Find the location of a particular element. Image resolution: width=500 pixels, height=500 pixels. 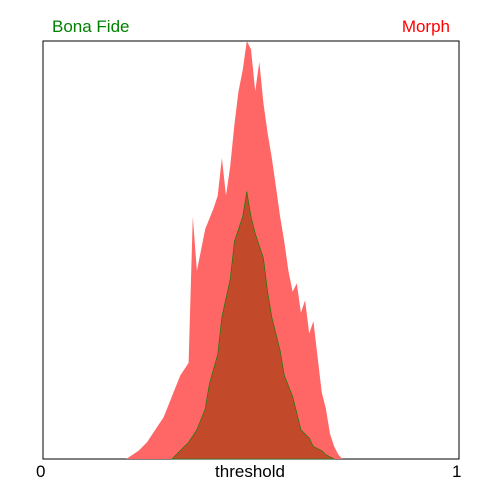

x-axis-label: threshold is located at coordinates (250, 471).